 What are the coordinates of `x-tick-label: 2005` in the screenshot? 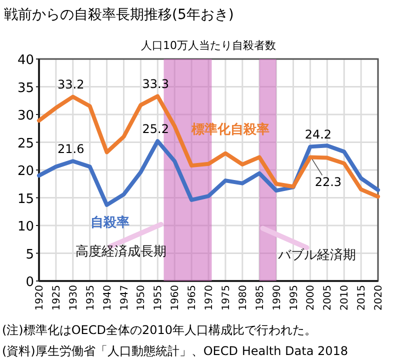 It's located at (328, 297).